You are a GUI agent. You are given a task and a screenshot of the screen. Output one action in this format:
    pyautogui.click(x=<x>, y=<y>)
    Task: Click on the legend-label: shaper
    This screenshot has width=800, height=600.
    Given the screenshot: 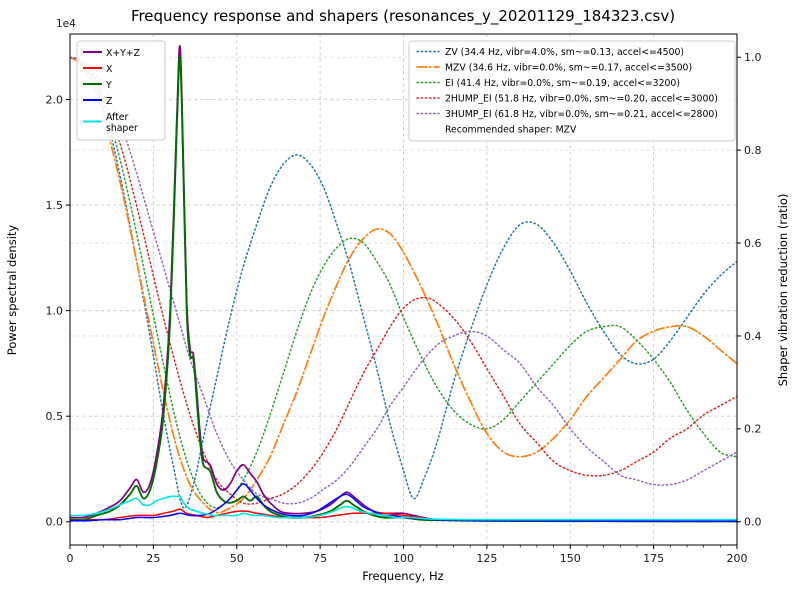 What is the action you would take?
    pyautogui.click(x=122, y=128)
    